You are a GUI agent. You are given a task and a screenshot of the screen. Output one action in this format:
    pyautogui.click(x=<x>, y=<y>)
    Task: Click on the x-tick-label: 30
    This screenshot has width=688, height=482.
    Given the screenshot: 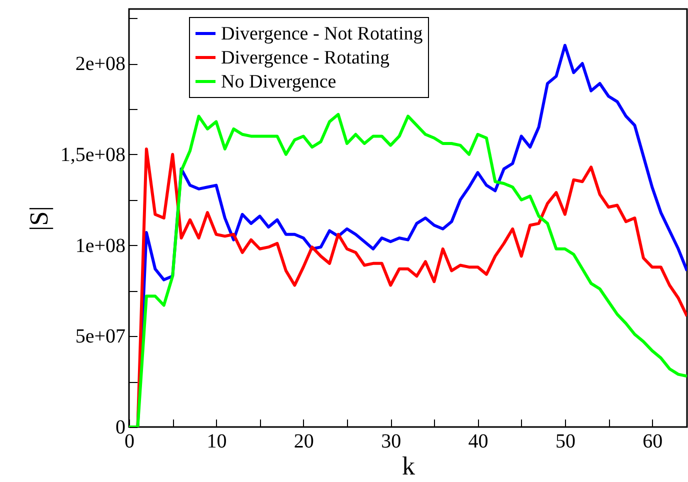 What is the action you would take?
    pyautogui.click(x=391, y=441)
    